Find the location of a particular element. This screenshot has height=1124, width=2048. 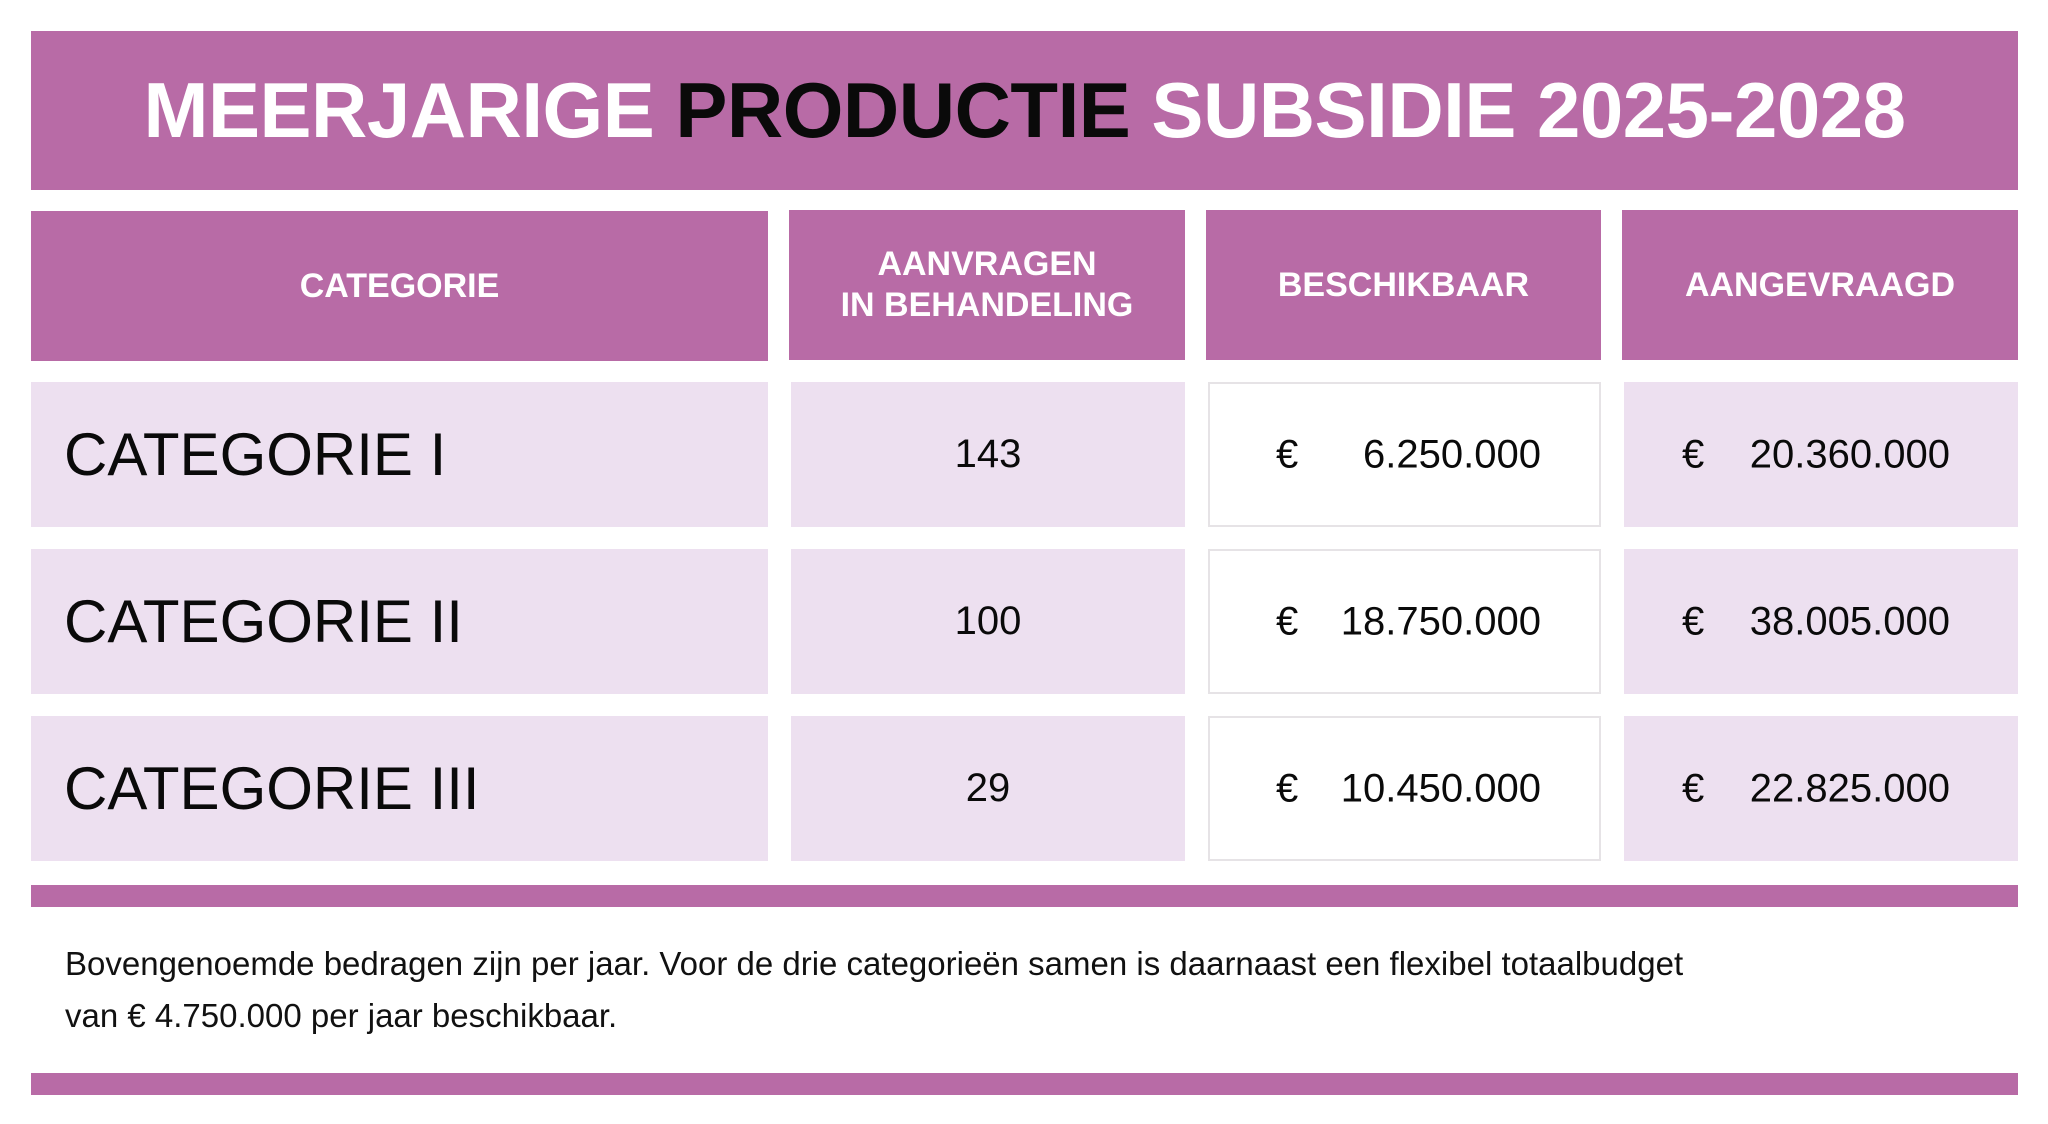

header-beschikbaar: BESCHIKBAAR is located at coordinates (1403, 285).